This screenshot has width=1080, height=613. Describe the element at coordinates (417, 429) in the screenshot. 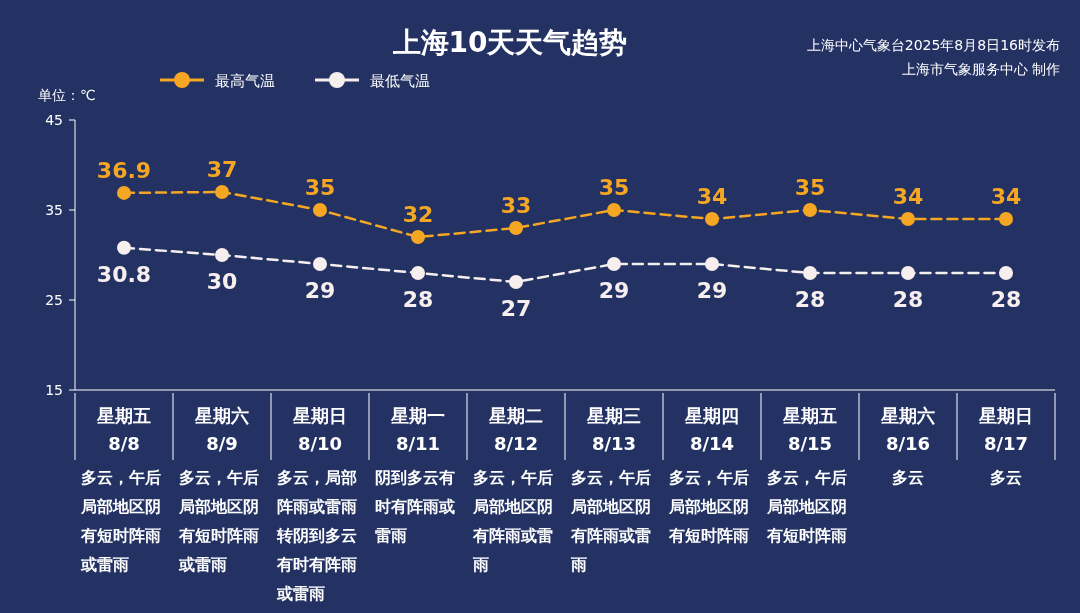

I see `x-tick-label: 星期一 8/11` at that location.